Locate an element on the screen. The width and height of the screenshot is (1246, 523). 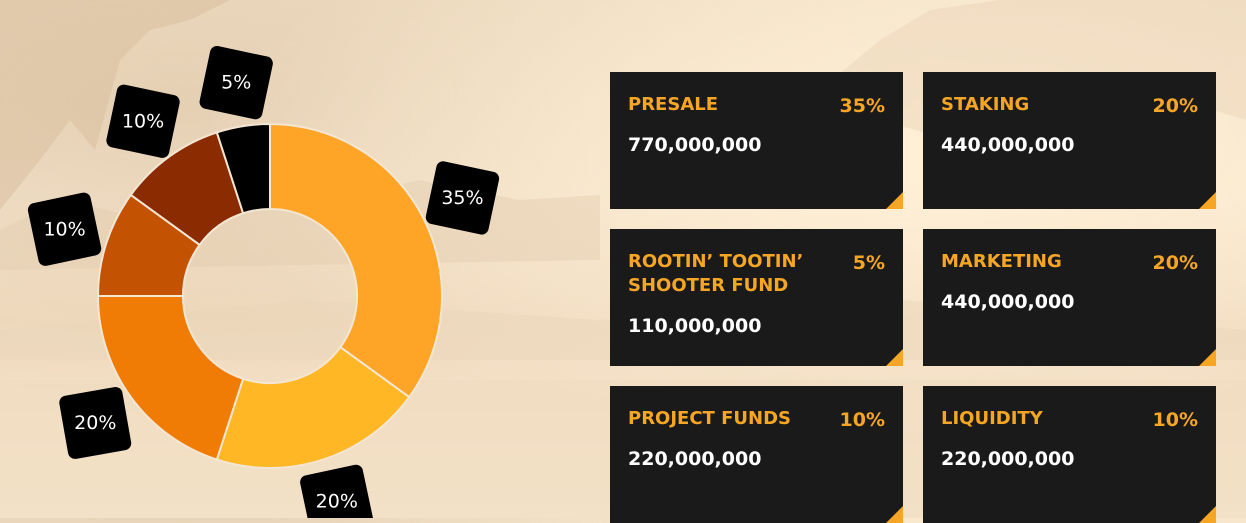
card-liquidity: LIQUIDITY 10% 220,000,000 is located at coordinates (1069, 454).